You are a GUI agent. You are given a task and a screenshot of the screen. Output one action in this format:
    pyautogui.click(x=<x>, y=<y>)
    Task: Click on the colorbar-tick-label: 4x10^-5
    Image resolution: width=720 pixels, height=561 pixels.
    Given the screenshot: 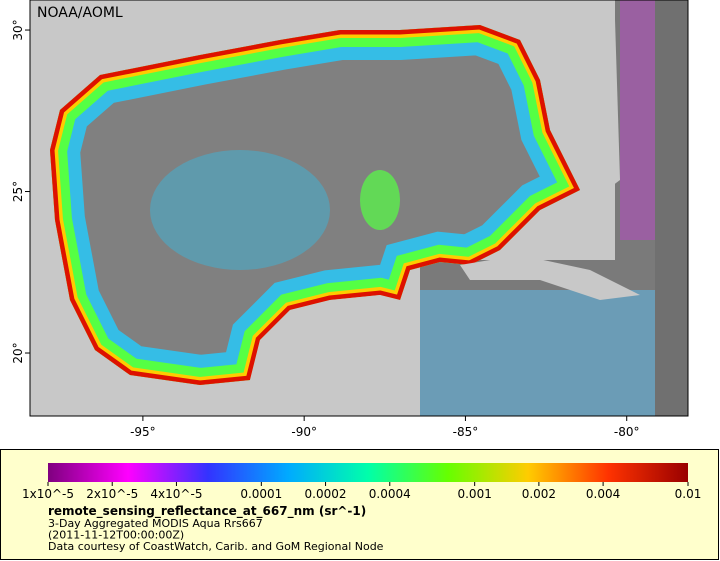 What is the action you would take?
    pyautogui.click(x=176, y=494)
    